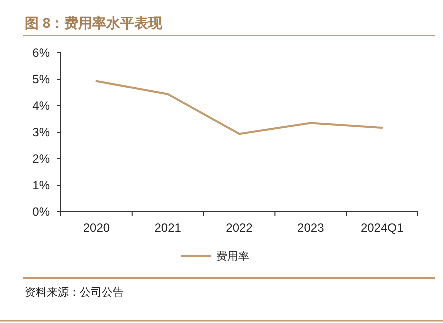 The height and width of the screenshot is (323, 443). I want to click on y-tick-label: 1%, so click(41, 185).